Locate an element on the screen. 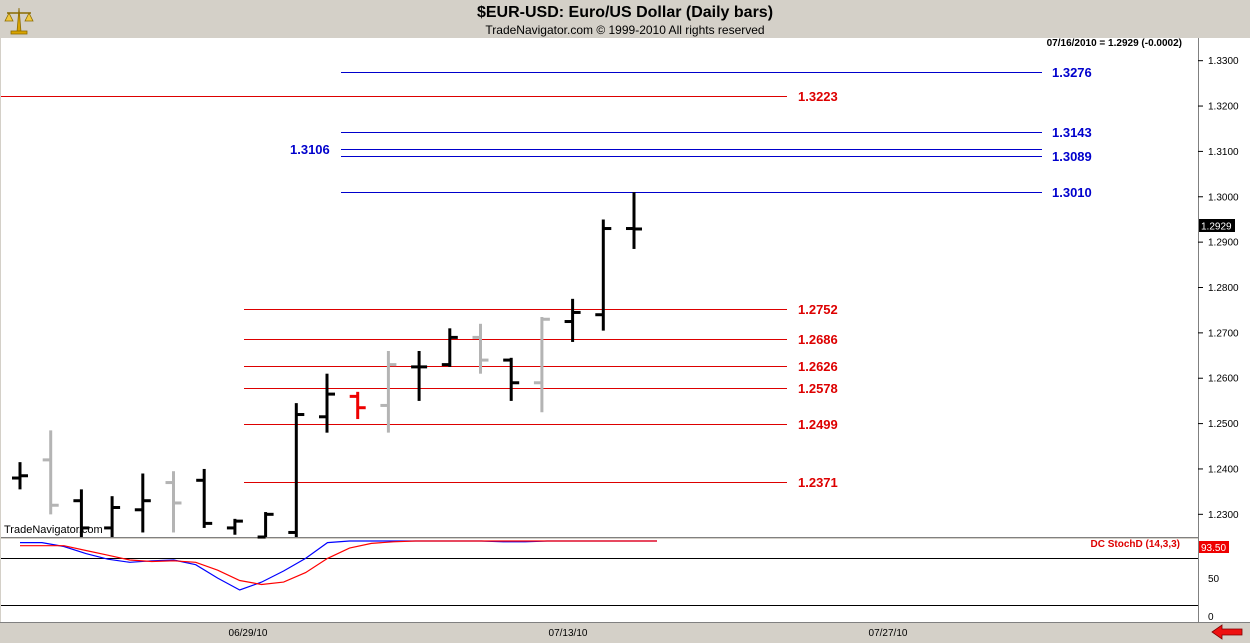 This screenshot has width=1250, height=643. date-axis is located at coordinates (625, 632).